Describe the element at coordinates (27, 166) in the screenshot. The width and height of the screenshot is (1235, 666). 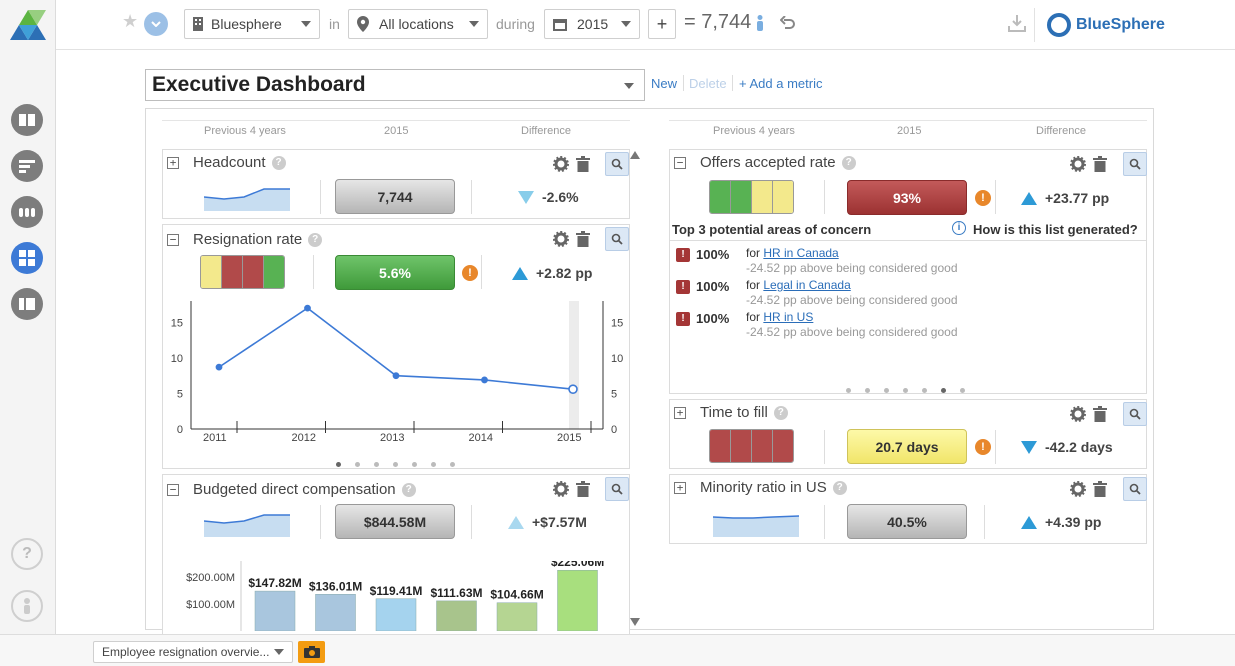
I see `reports-nav-button` at that location.